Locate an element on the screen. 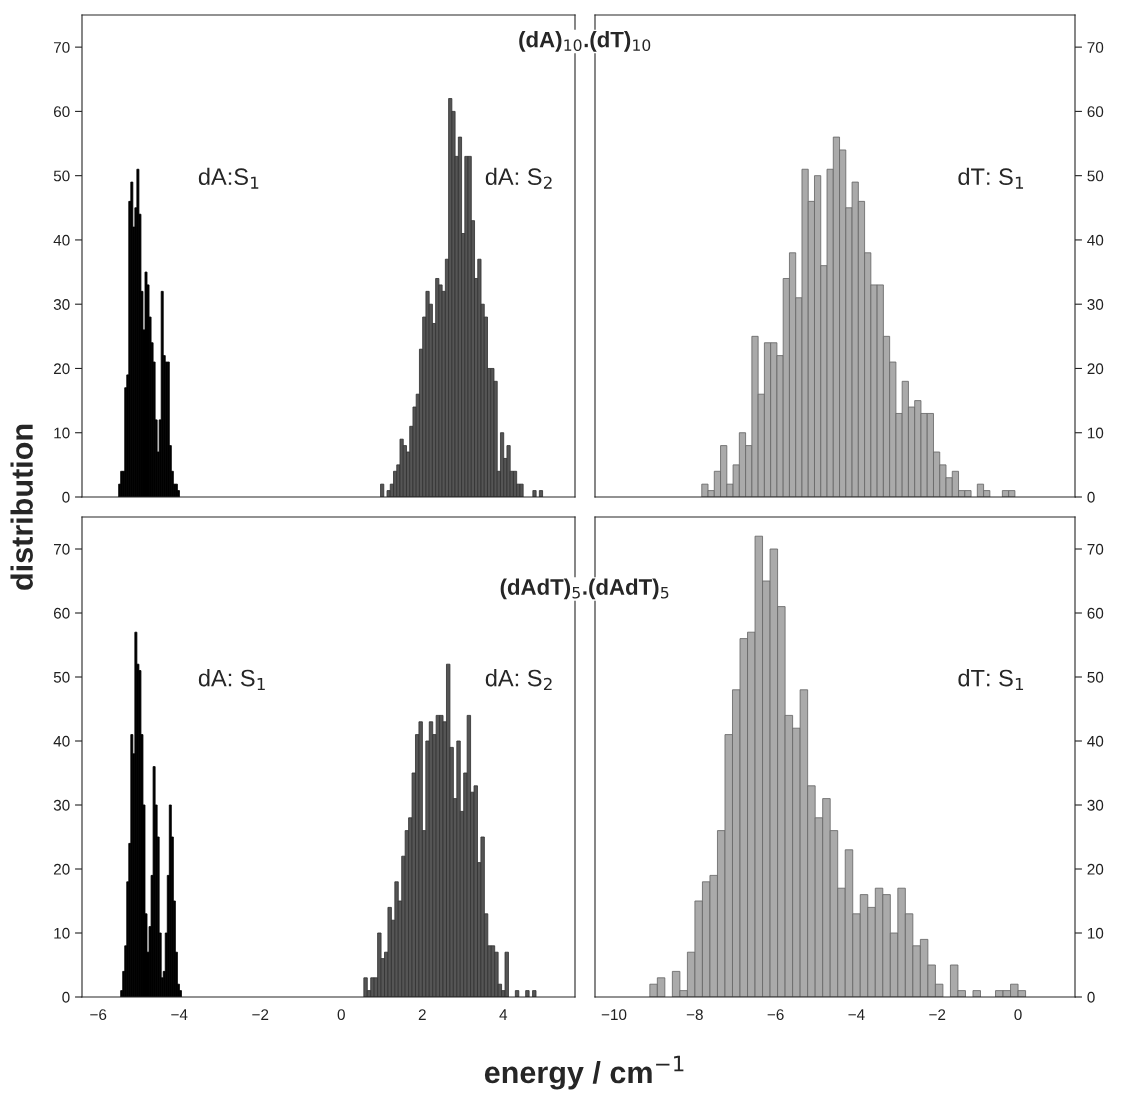 The width and height of the screenshot is (1124, 1097). text: dA: S$_{1}$ is located at coordinates (231, 680).